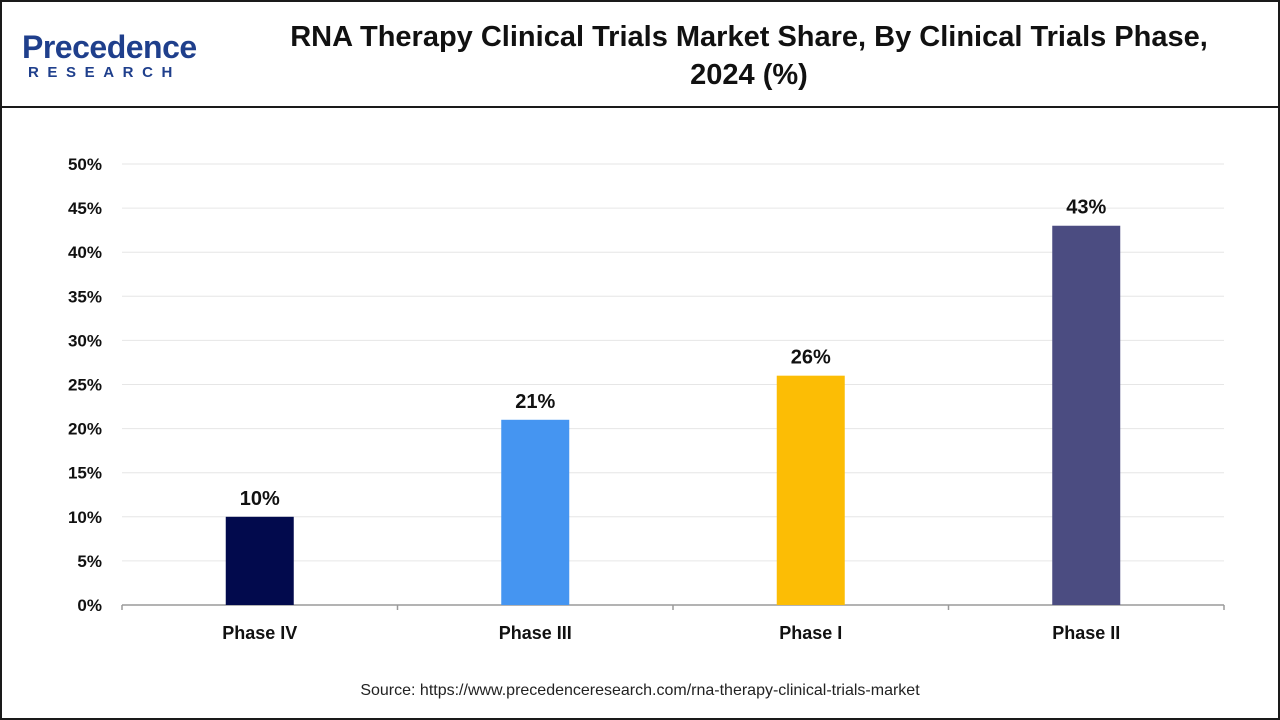 This screenshot has height=720, width=1280. What do you see at coordinates (85, 429) in the screenshot?
I see `y-tick-label: 20%` at bounding box center [85, 429].